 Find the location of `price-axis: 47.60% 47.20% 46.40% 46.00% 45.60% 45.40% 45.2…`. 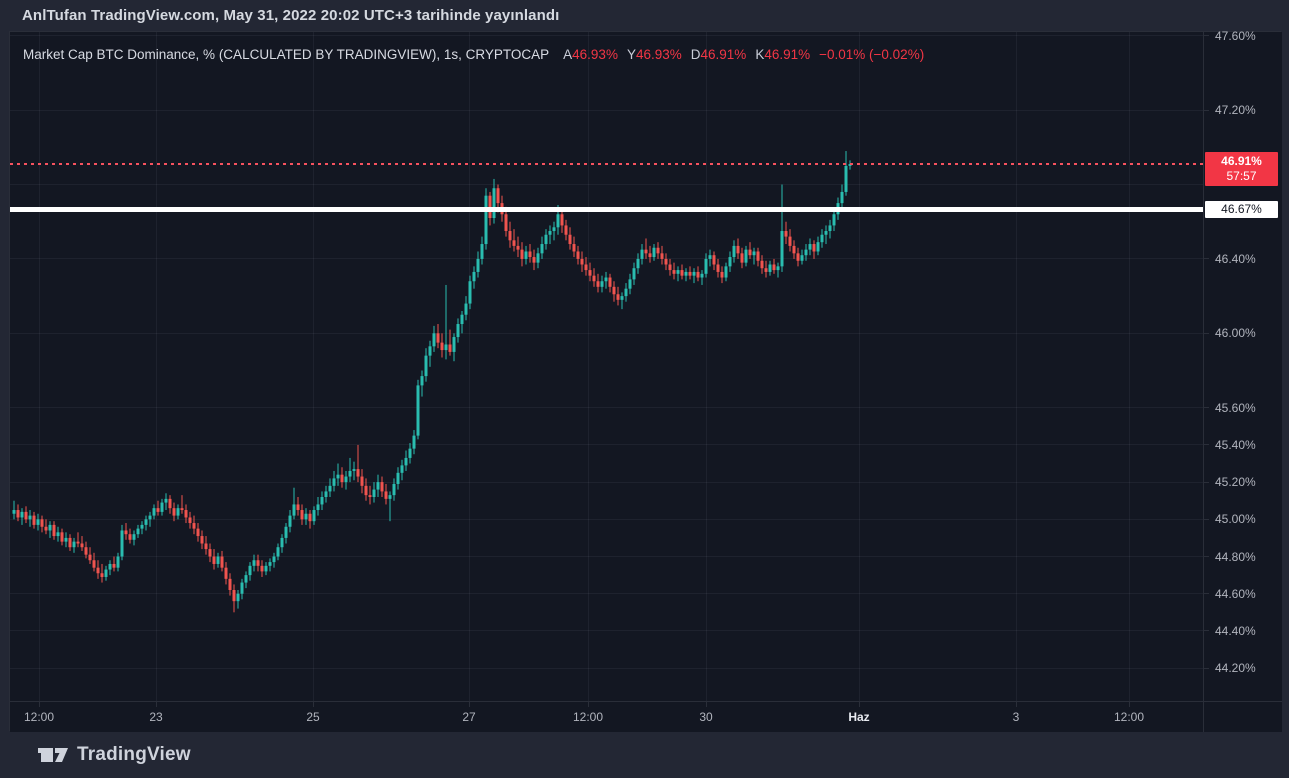

price-axis: 47.60% 47.20% 46.40% 46.00% 45.60% 45.40% 45.2… is located at coordinates (1242, 364).